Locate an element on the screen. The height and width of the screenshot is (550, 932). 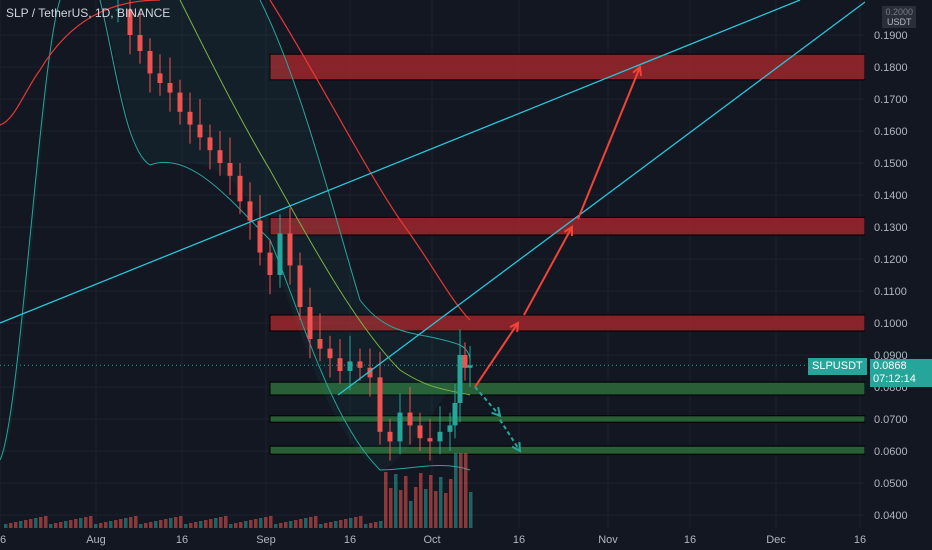
countdown-timer: 07:12:14 is located at coordinates (894, 379).